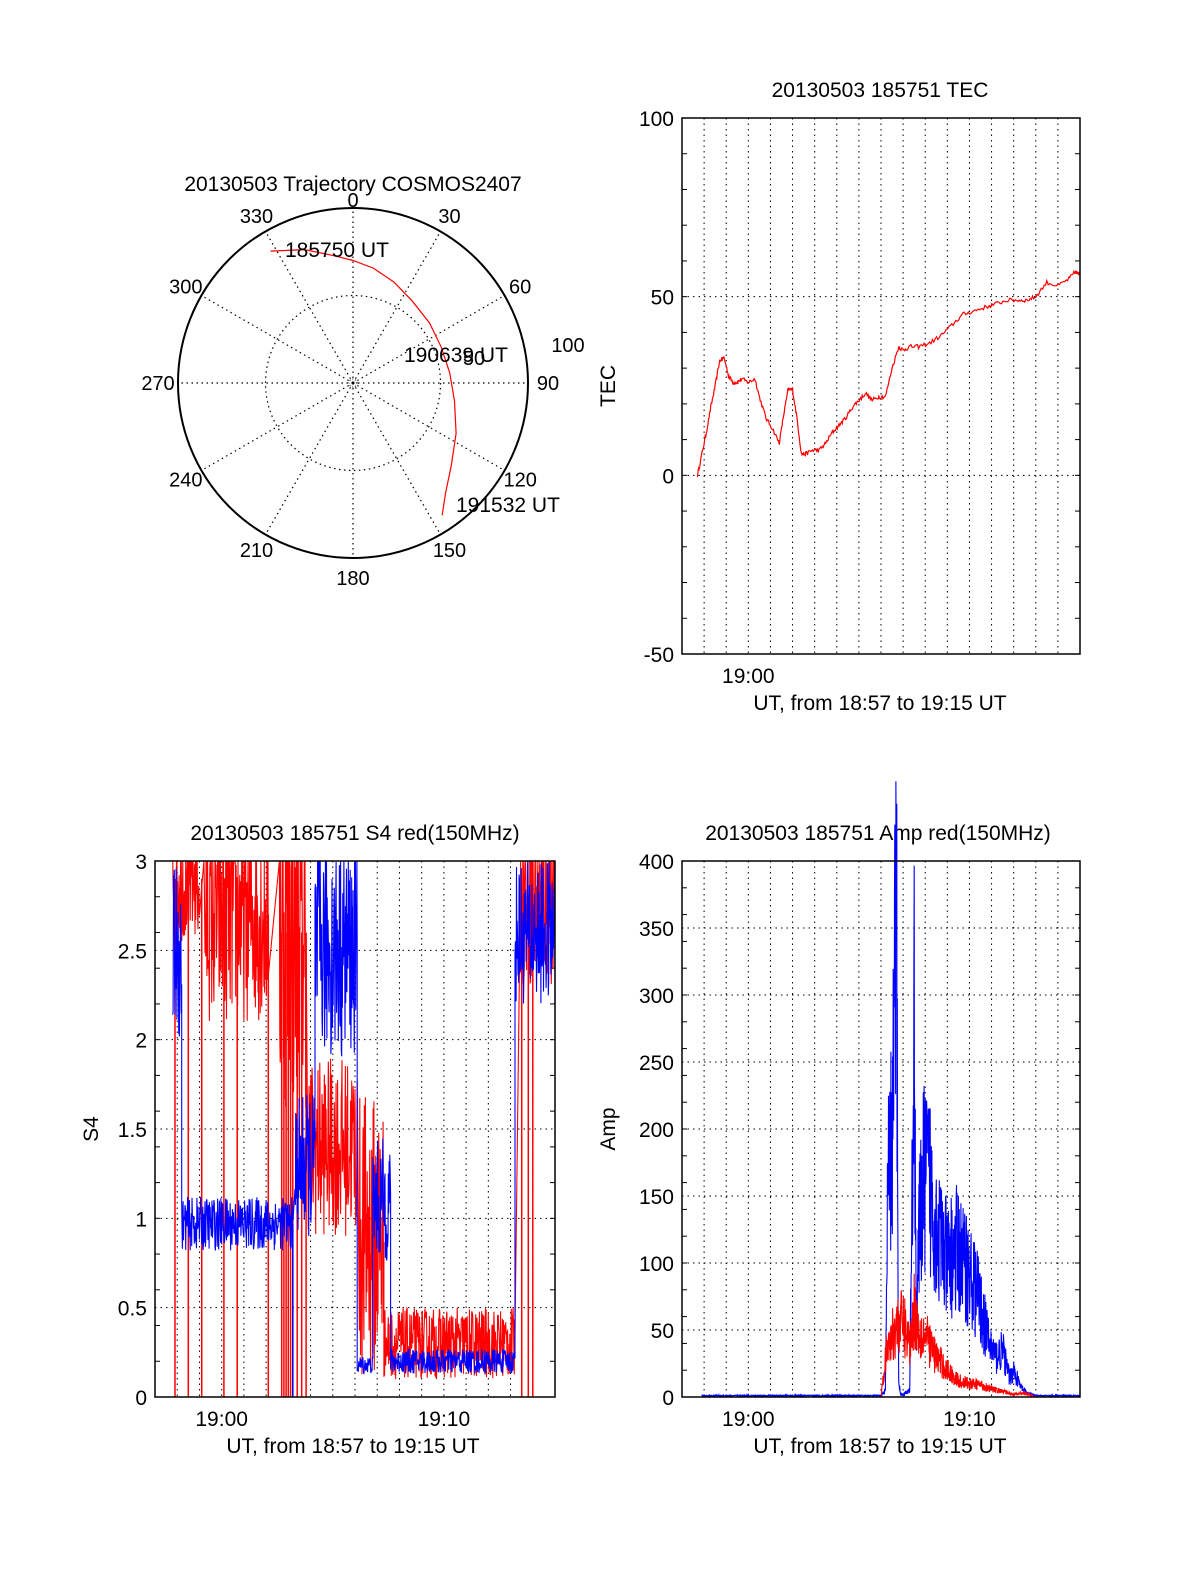  Describe the element at coordinates (508, 505) in the screenshot. I see `trajectory-end-label: 191532 UT` at that location.